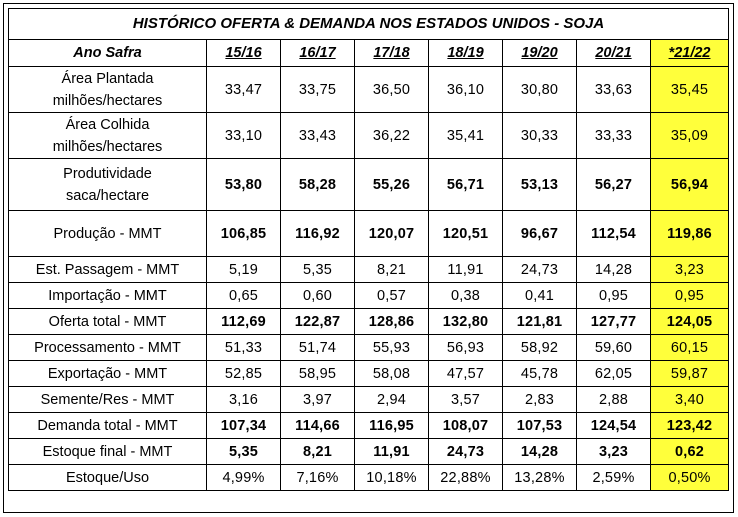 The height and width of the screenshot is (517, 738). I want to click on row-label: Semente/Res - MMT, so click(107, 399).